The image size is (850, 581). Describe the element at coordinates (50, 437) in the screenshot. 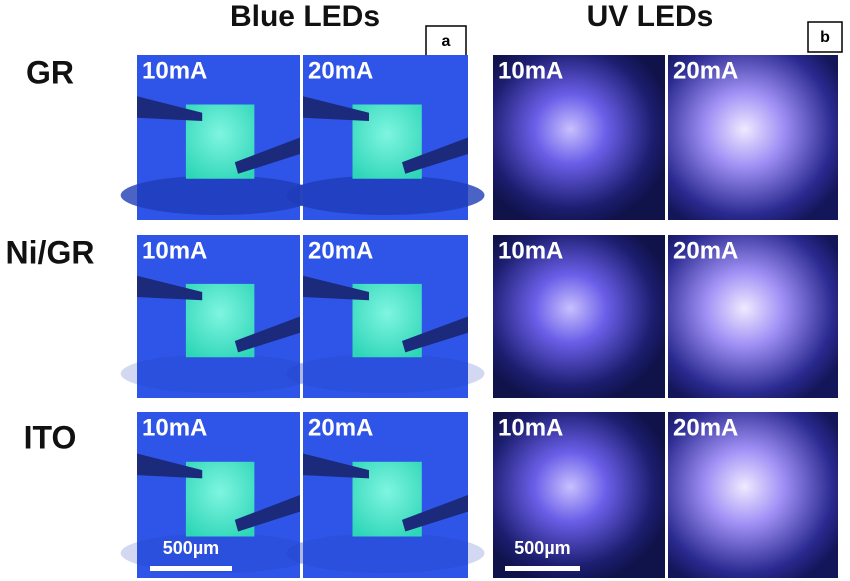

I see `row-label: ITO` at that location.